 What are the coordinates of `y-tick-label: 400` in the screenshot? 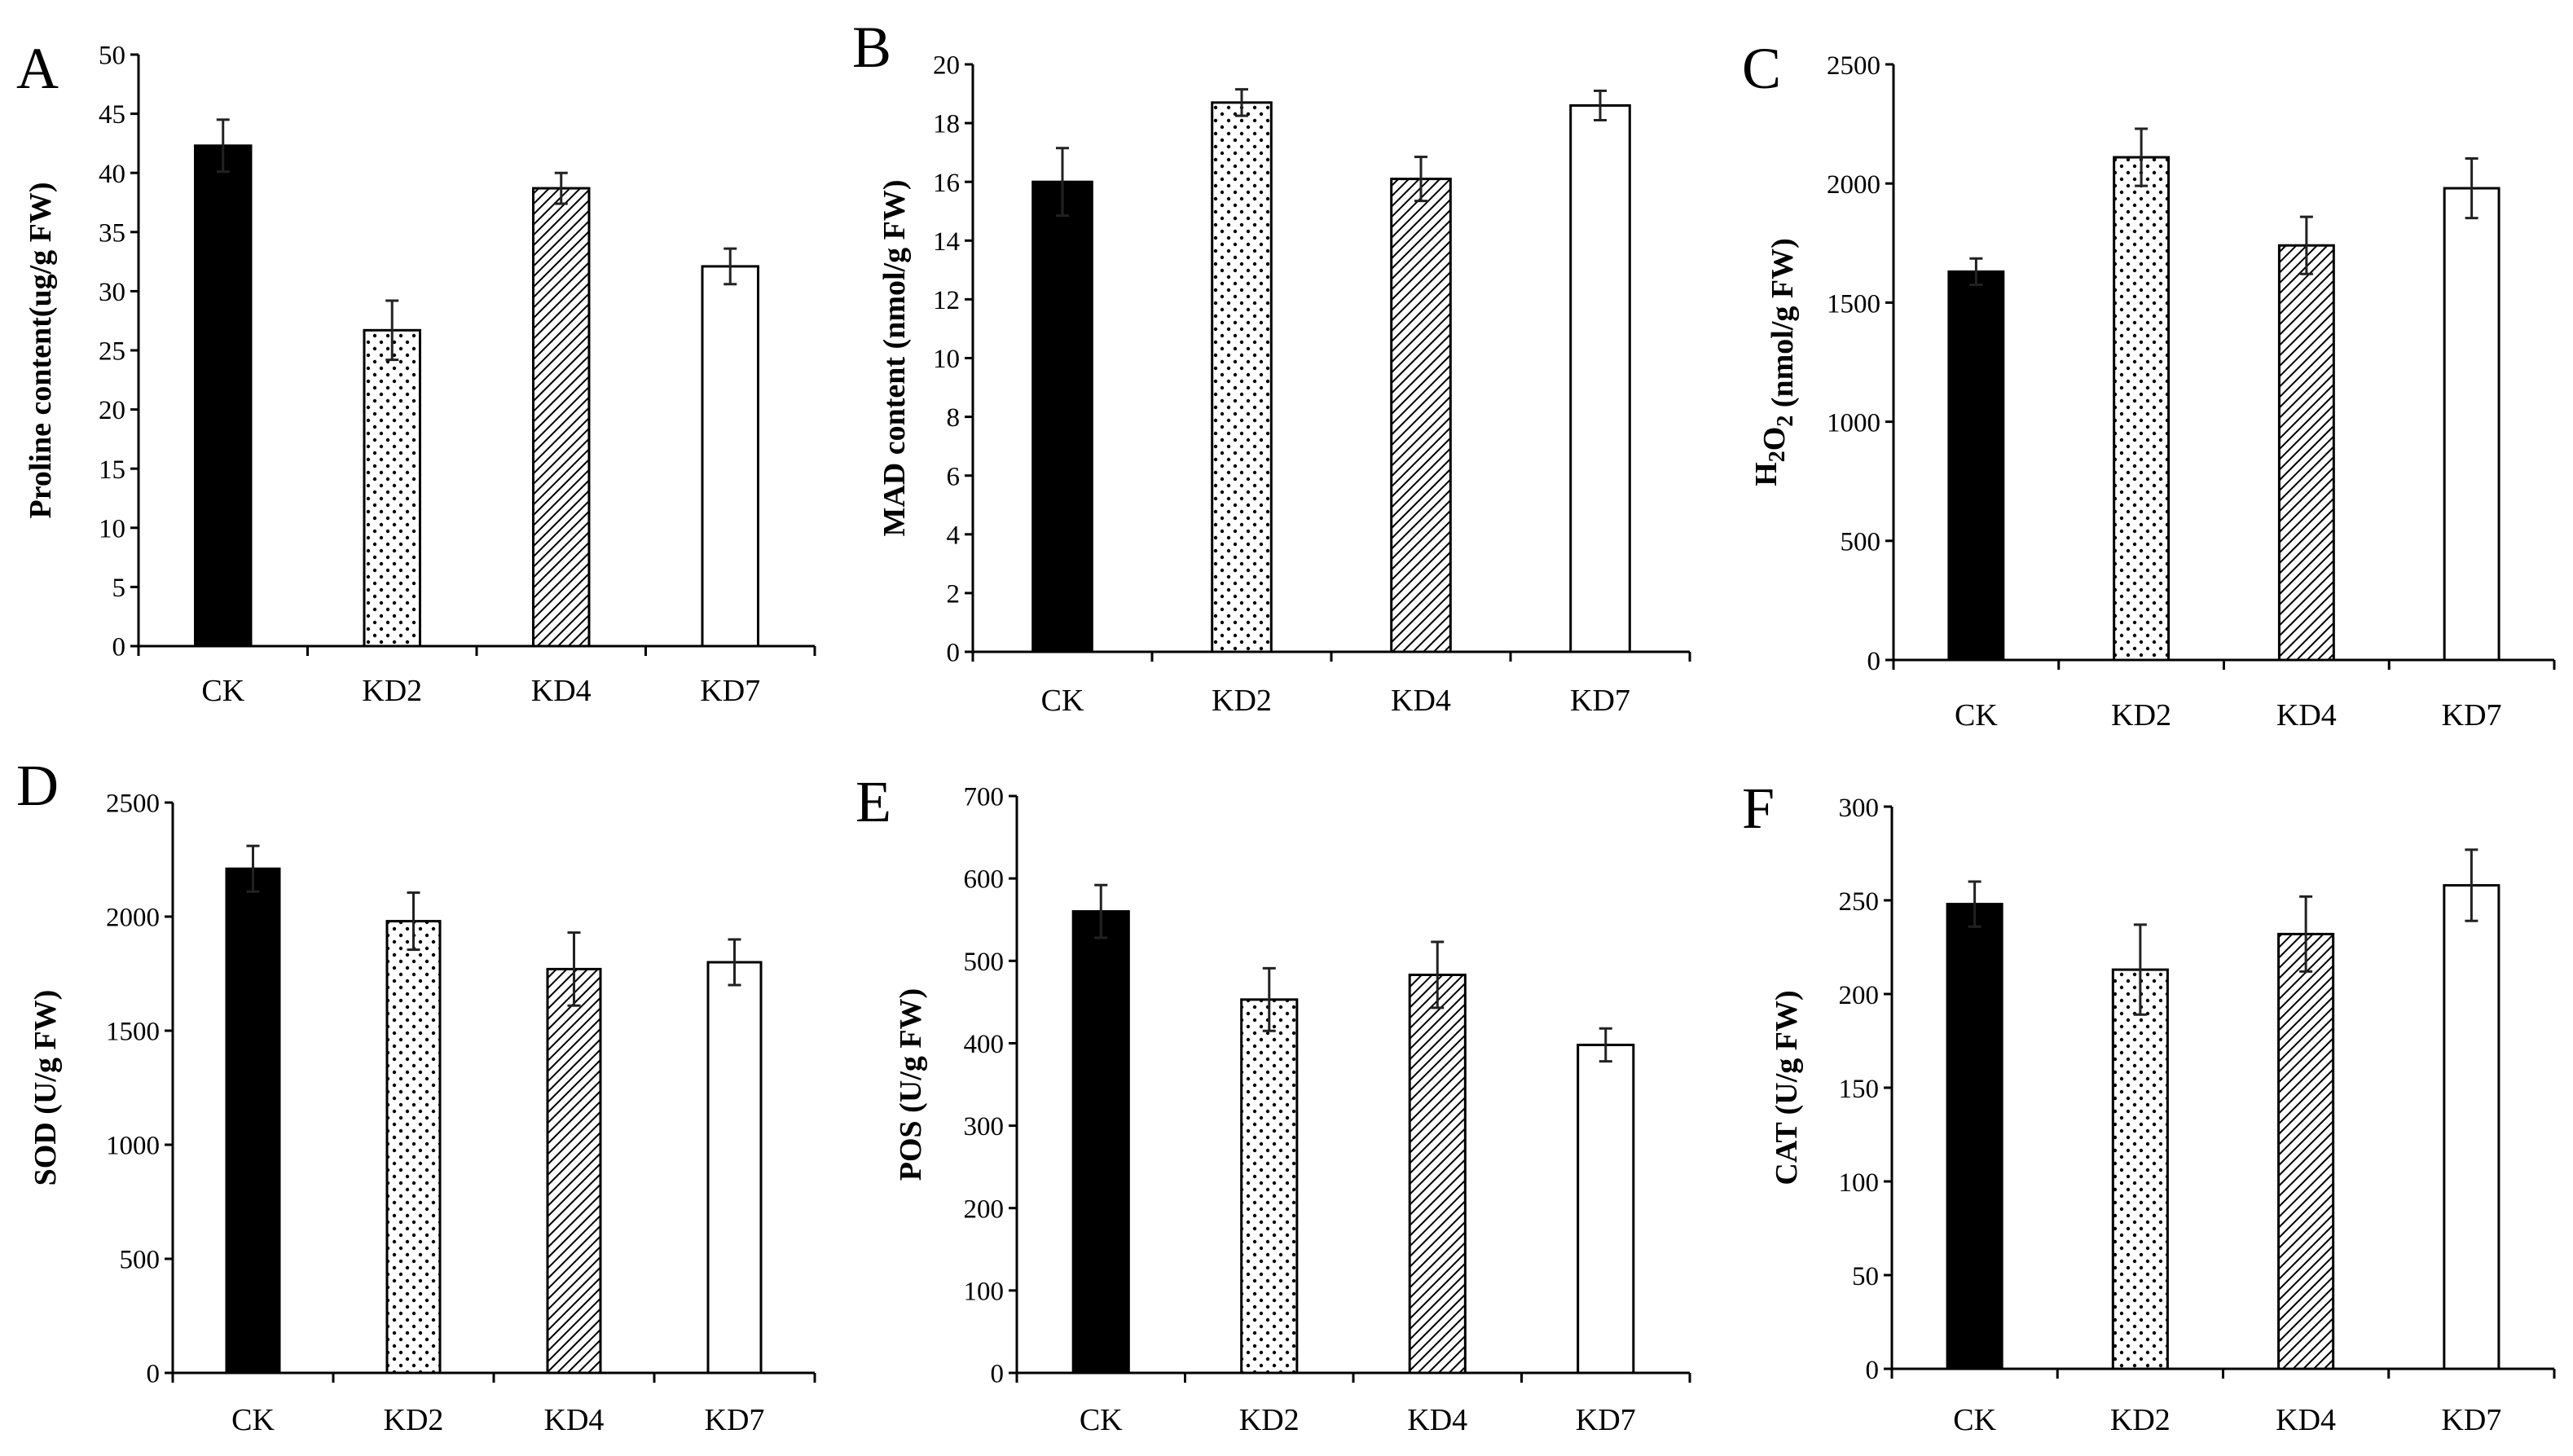 It's located at (984, 1044).